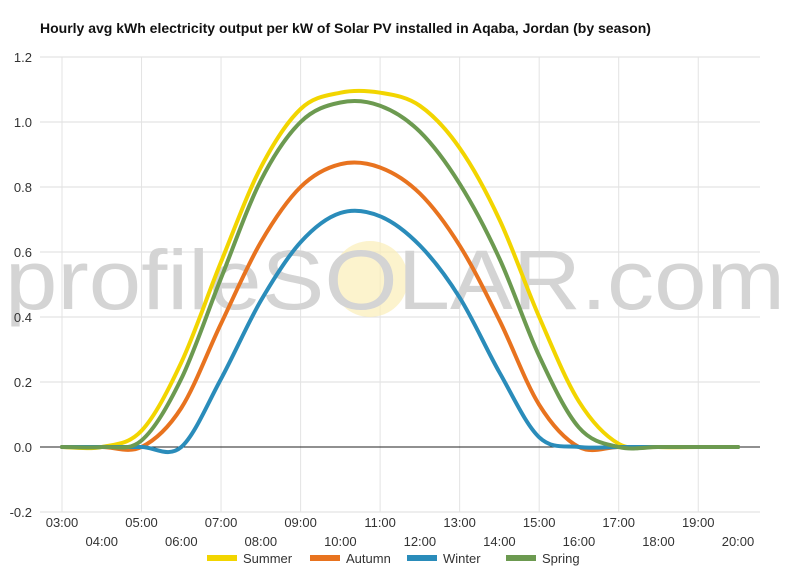 The height and width of the screenshot is (570, 800). What do you see at coordinates (23, 57) in the screenshot?
I see `y-tick-label: 1.2` at bounding box center [23, 57].